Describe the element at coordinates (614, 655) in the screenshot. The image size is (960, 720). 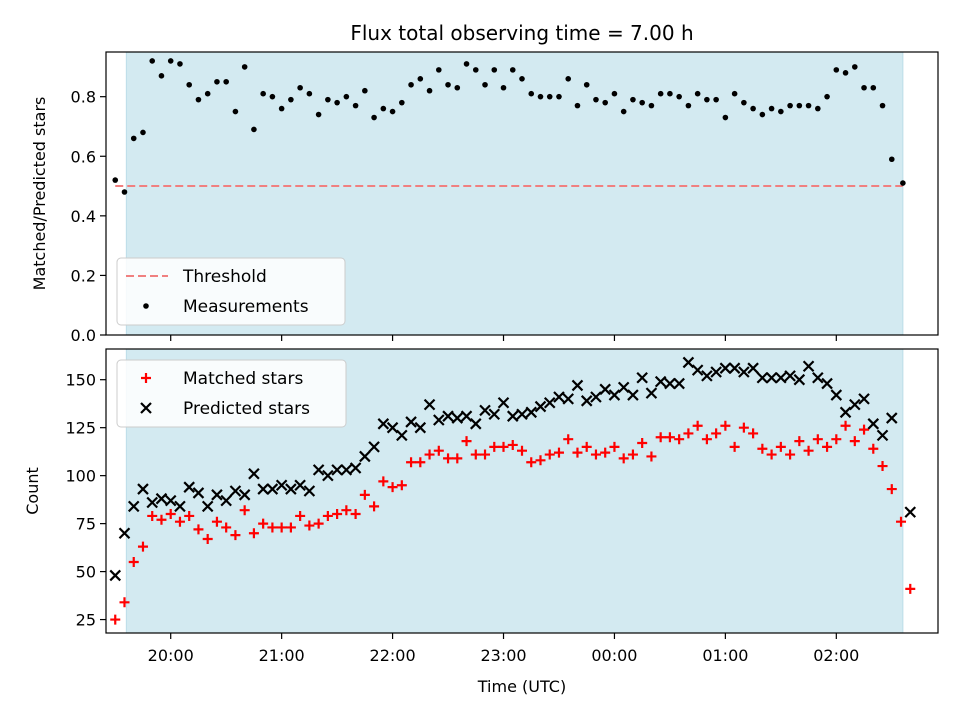
I see `x-tick-label: 00:00` at that location.